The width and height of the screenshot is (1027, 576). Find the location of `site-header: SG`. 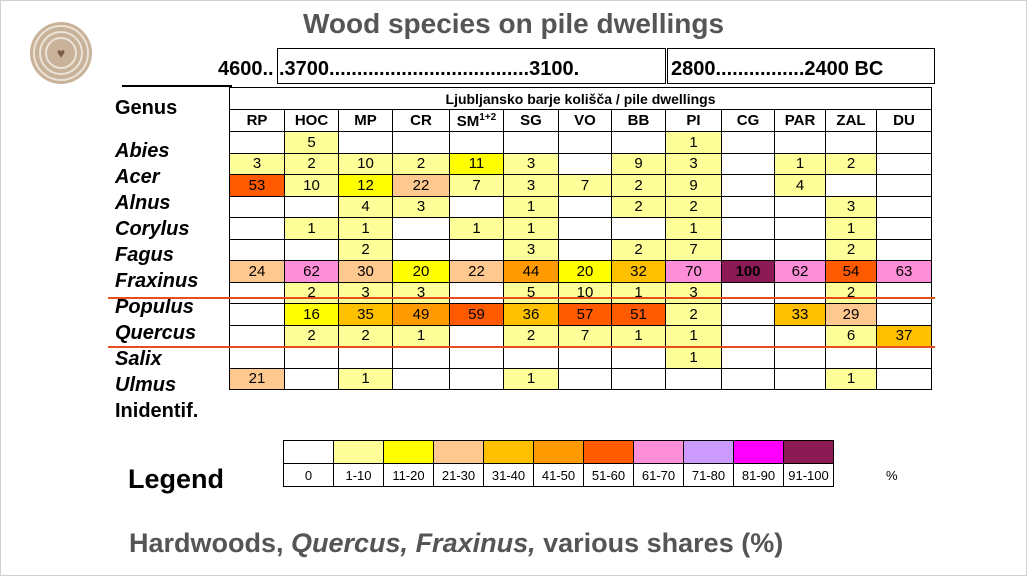

site-header: SG is located at coordinates (531, 120).